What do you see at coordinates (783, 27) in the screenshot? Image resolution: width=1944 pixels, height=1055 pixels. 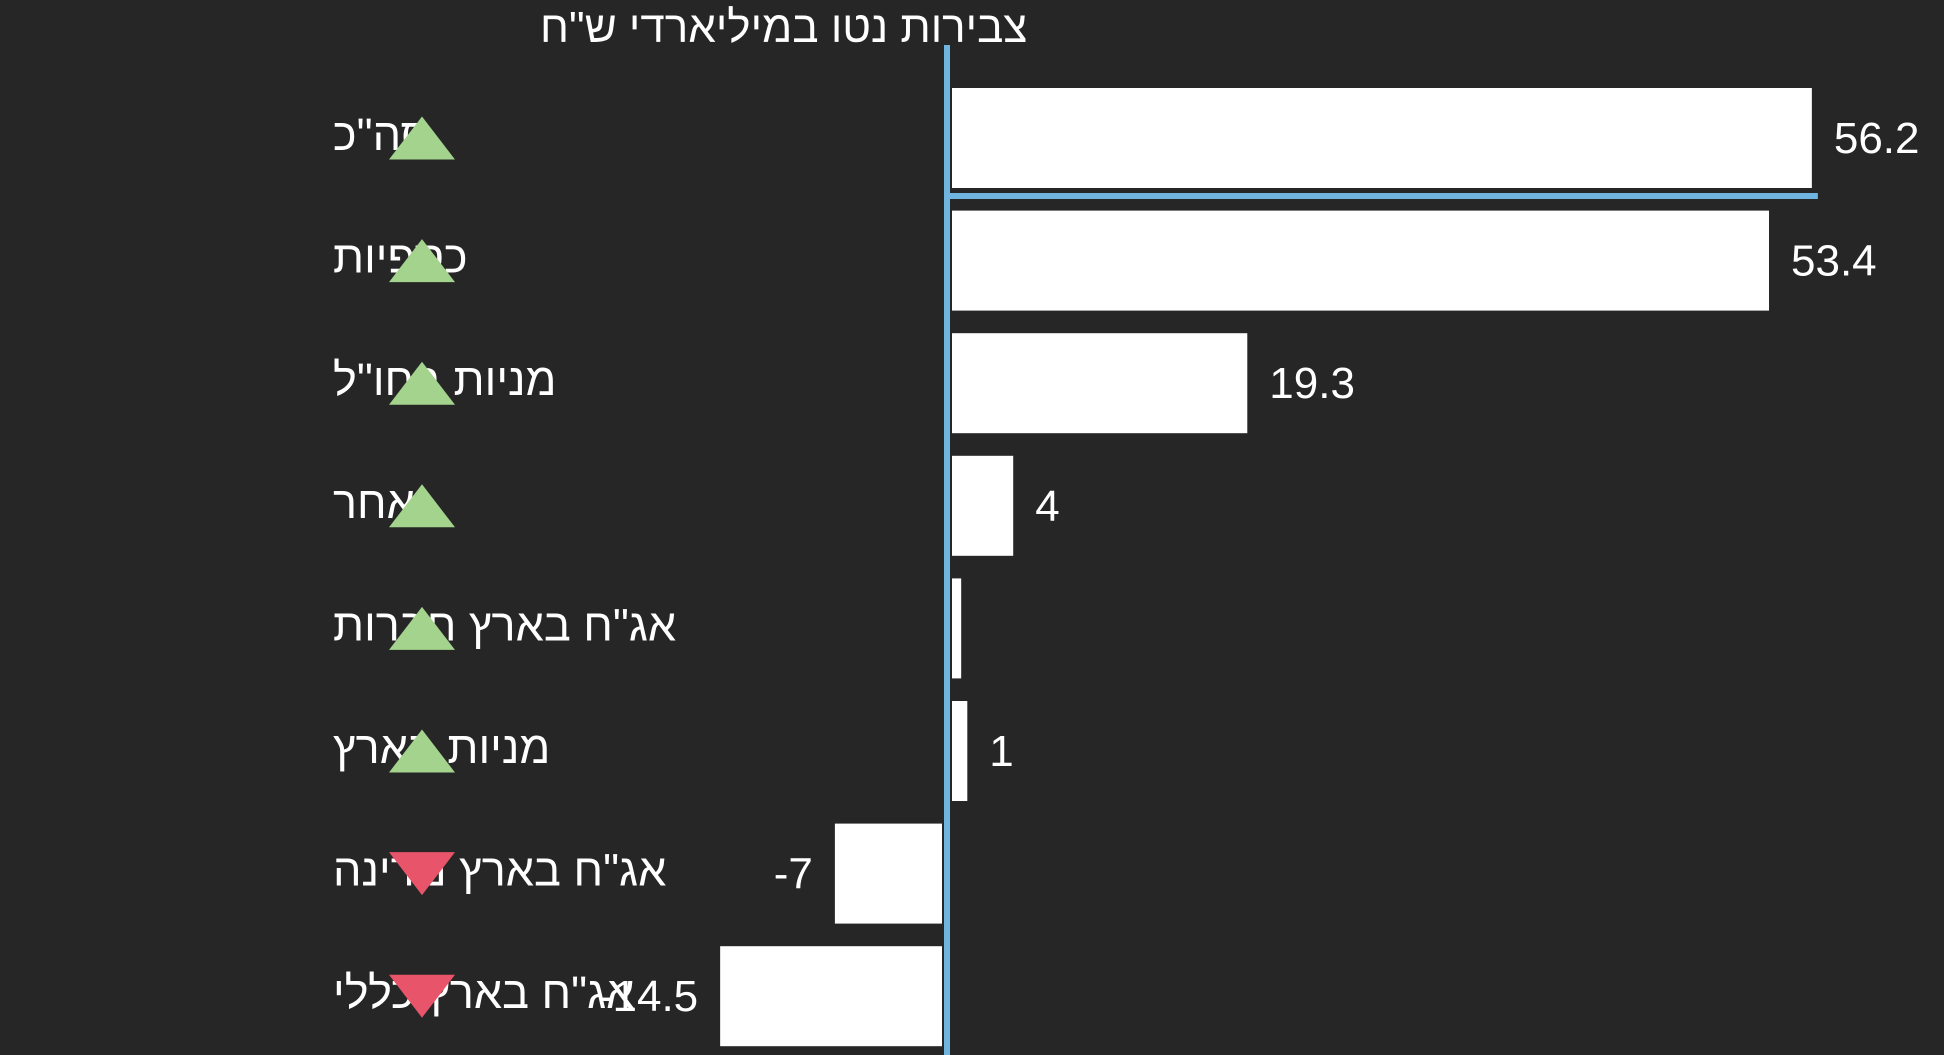 I see `chart-title: צבירות נטו במיליארדי ש"ח` at bounding box center [783, 27].